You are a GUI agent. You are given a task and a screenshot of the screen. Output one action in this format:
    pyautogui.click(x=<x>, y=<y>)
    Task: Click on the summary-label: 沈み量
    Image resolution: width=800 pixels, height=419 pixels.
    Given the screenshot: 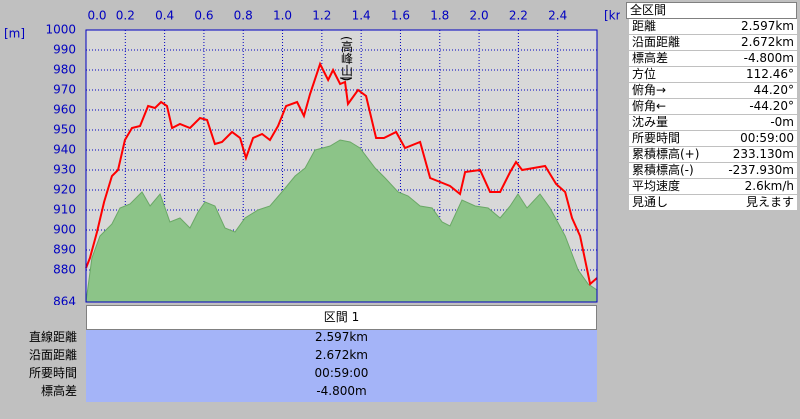 What is the action you would take?
    pyautogui.click(x=650, y=122)
    